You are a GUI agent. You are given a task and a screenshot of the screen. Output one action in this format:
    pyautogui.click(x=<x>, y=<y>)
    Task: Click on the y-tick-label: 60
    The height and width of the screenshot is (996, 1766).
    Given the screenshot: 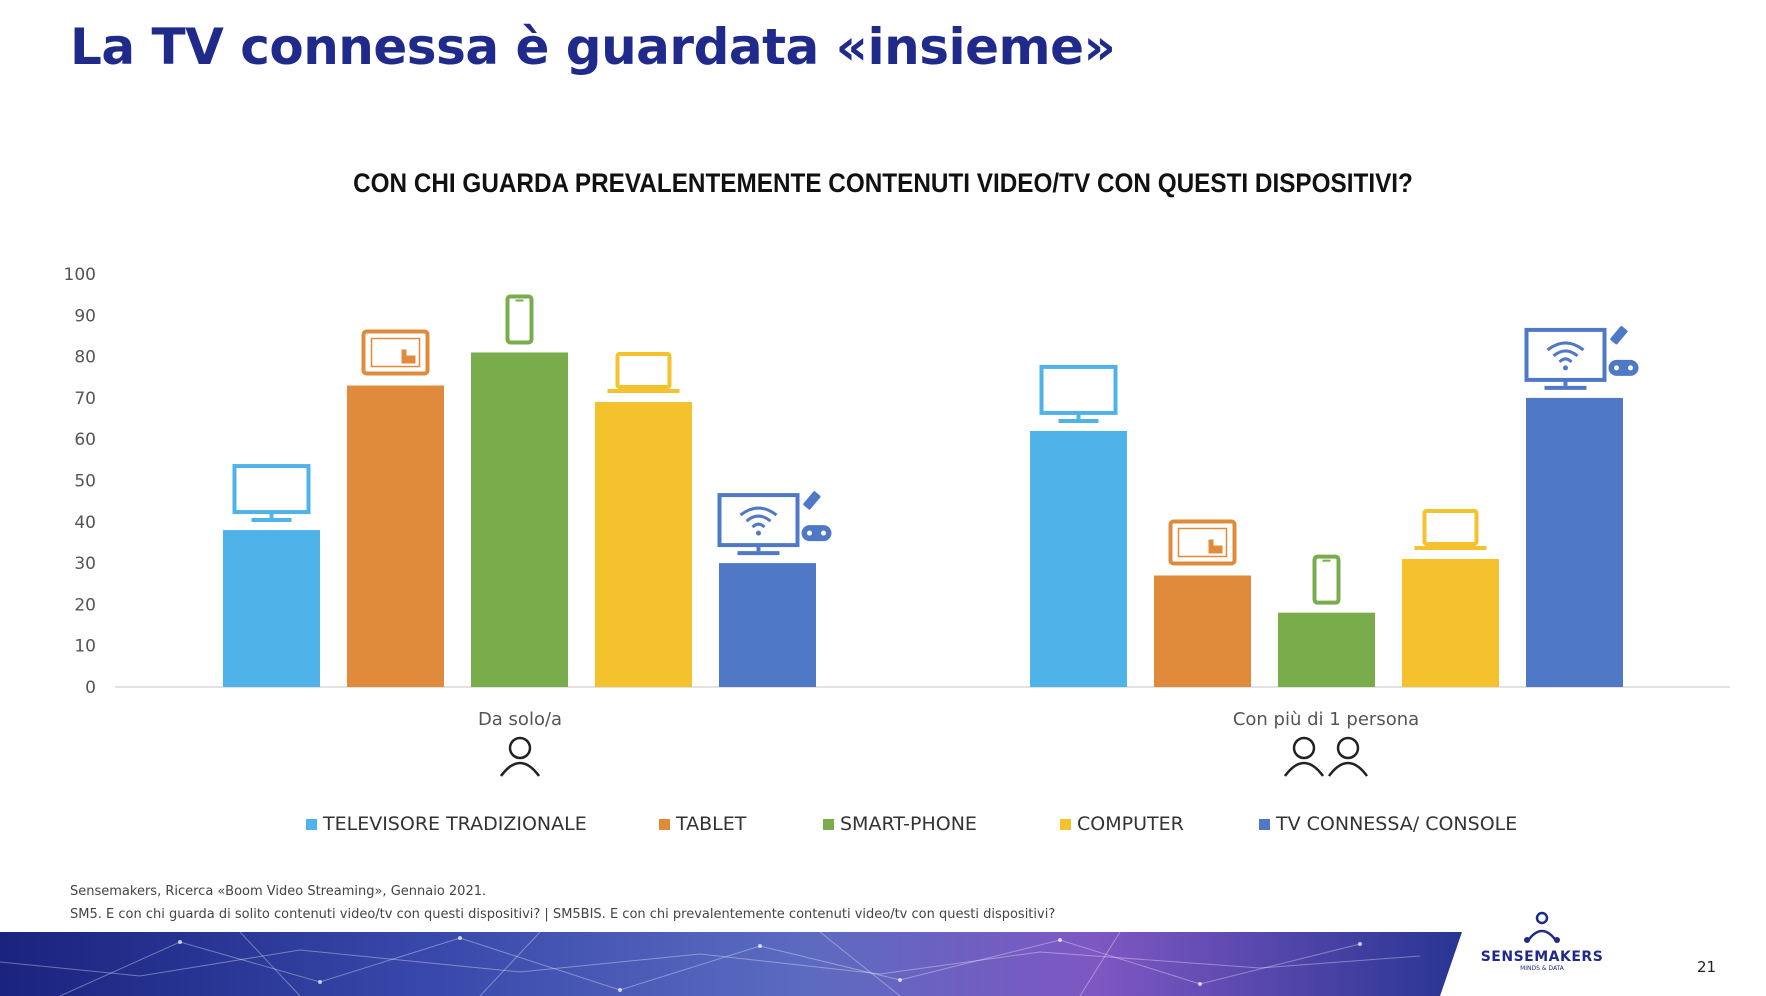 What is the action you would take?
    pyautogui.click(x=85, y=440)
    